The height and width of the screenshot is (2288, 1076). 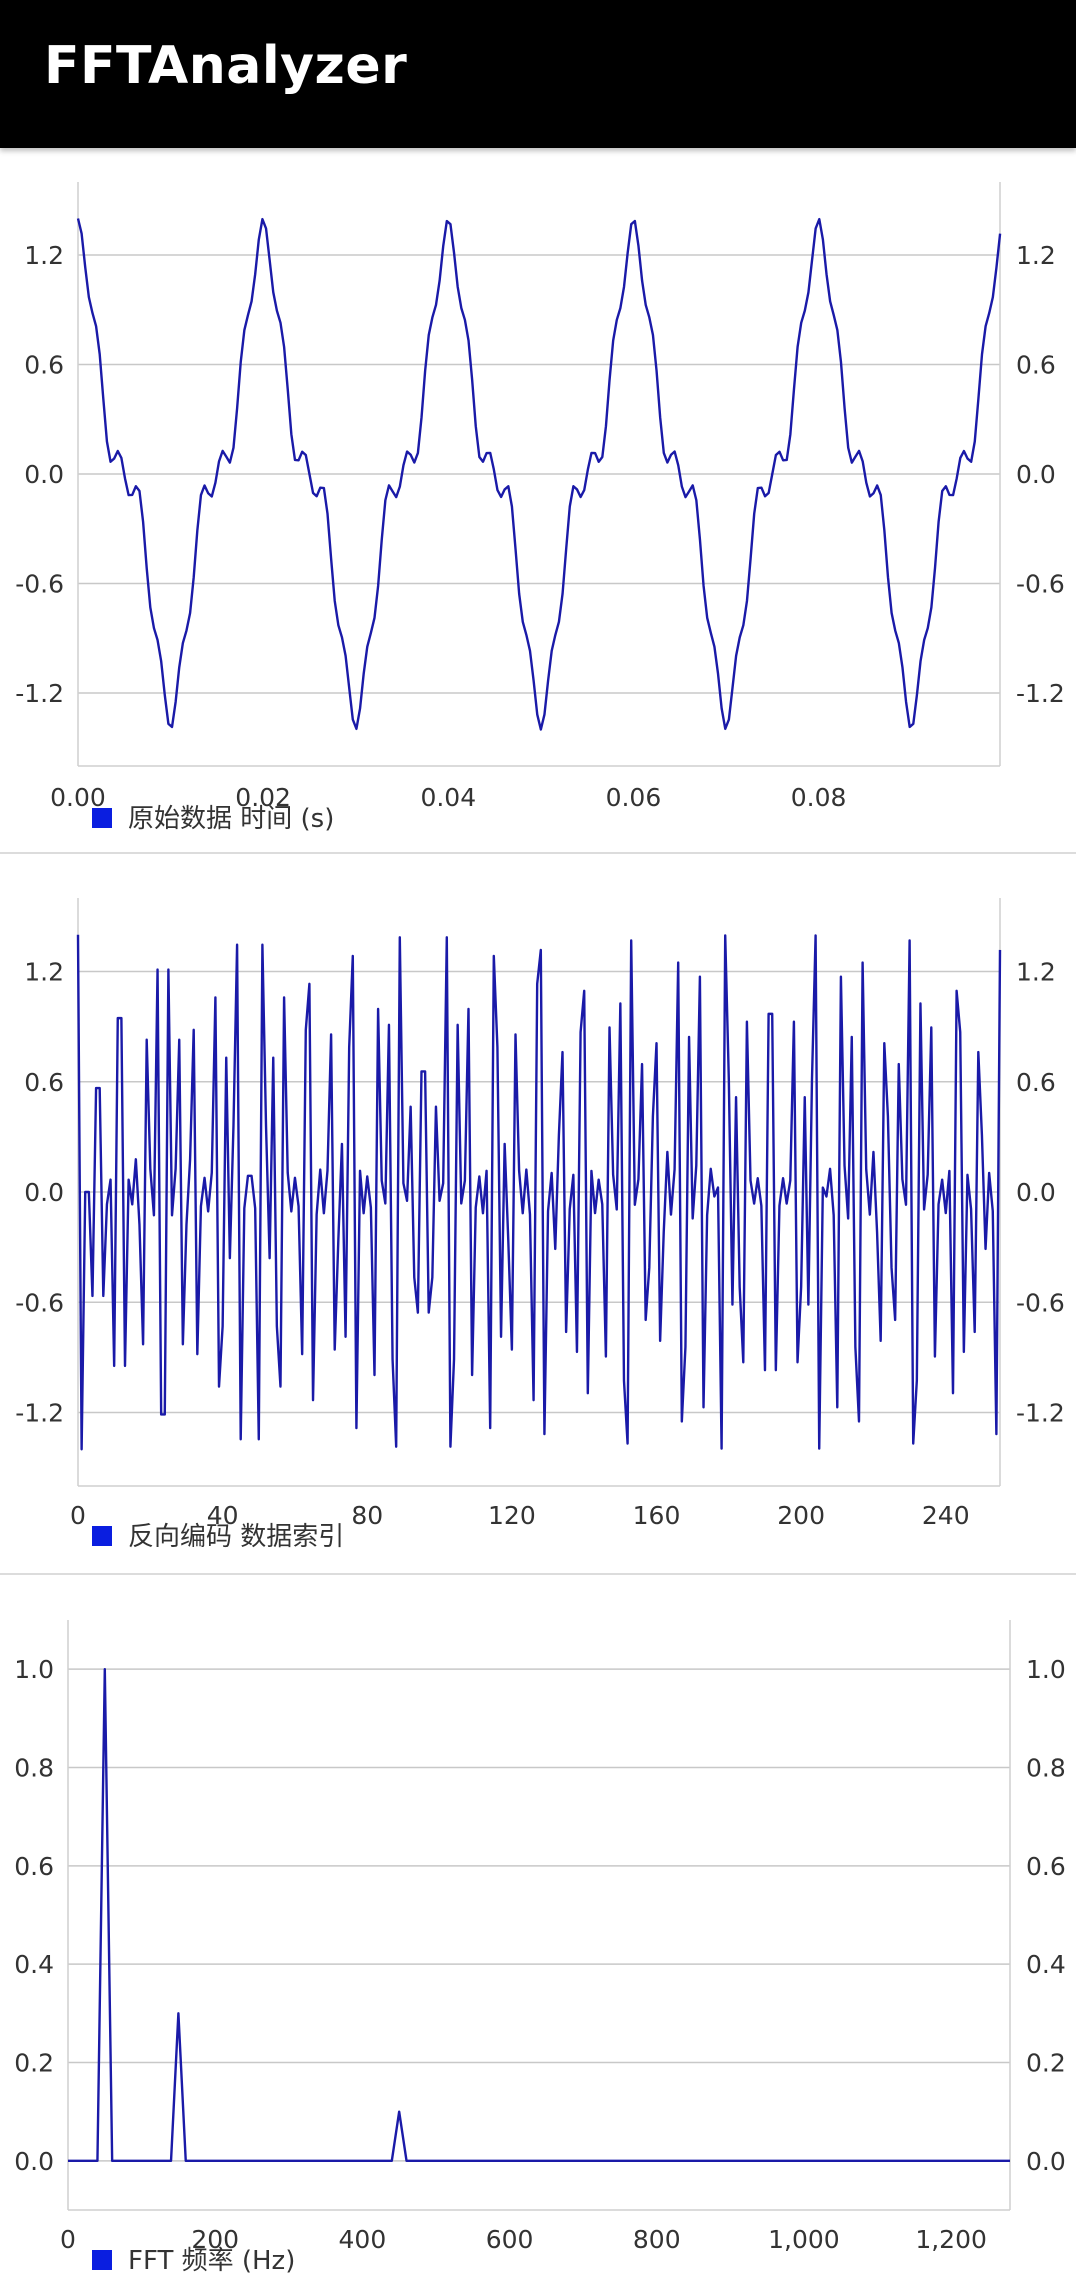 I want to click on app-bar: FFTAnalyzer, so click(x=538, y=74).